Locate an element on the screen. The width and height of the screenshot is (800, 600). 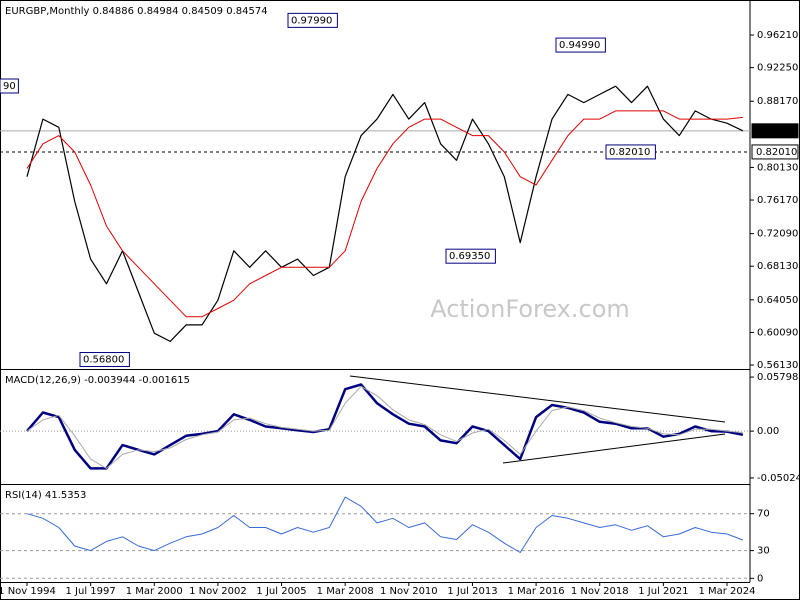
price-tag-label: 0.82010 is located at coordinates (776, 152).